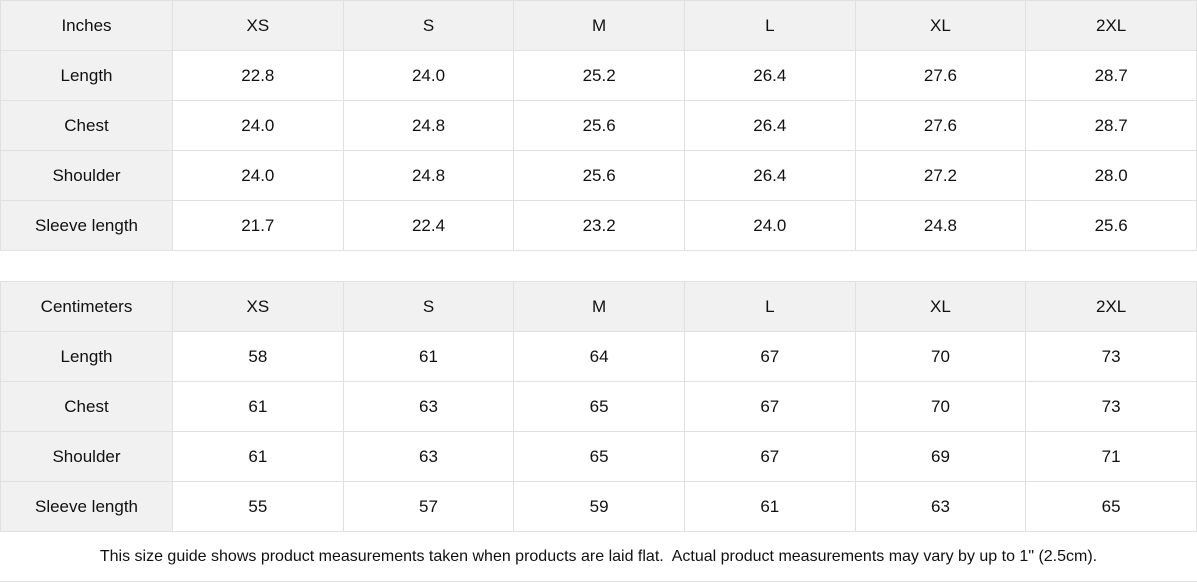  What do you see at coordinates (258, 356) in the screenshot?
I see `measurement-cell: 58` at bounding box center [258, 356].